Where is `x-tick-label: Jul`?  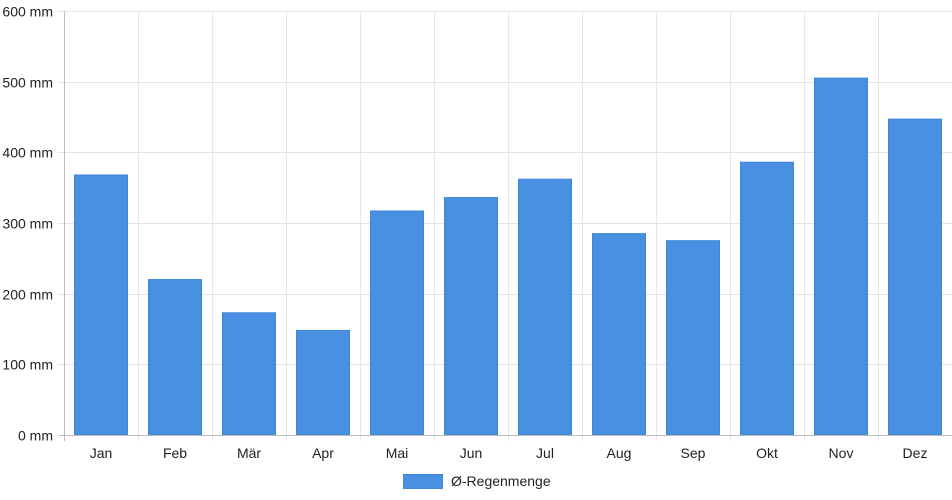 x-tick-label: Jul is located at coordinates (545, 453).